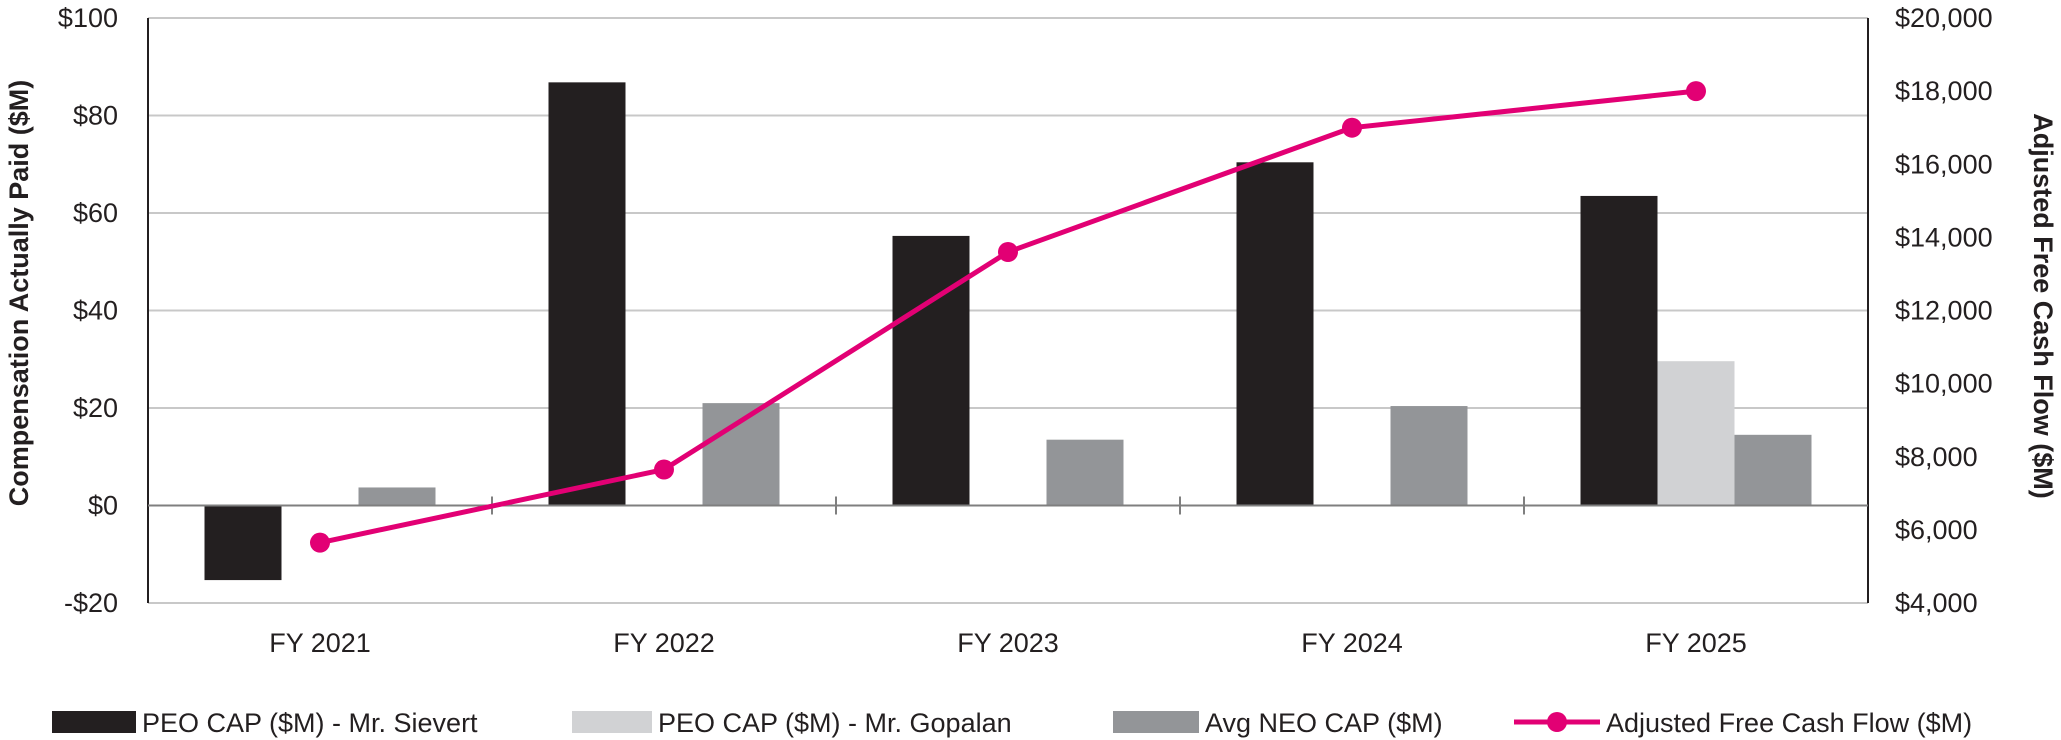 The width and height of the screenshot is (2061, 740). Describe the element at coordinates (310, 723) in the screenshot. I see `legend-label: PEO CAP ($M) - Mr. Sievert` at that location.